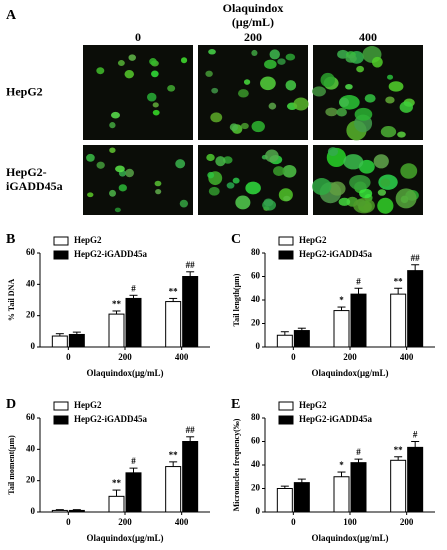 The image size is (447, 550). Describe the element at coordinates (34, 186) in the screenshot. I see `row-label: iGADD45a` at that location.